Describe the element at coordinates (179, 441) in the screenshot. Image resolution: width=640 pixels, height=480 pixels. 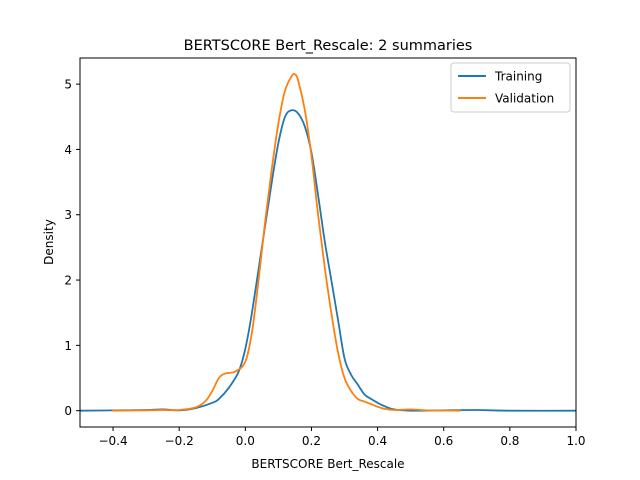
I see `x-tick-label: −0.2` at that location.